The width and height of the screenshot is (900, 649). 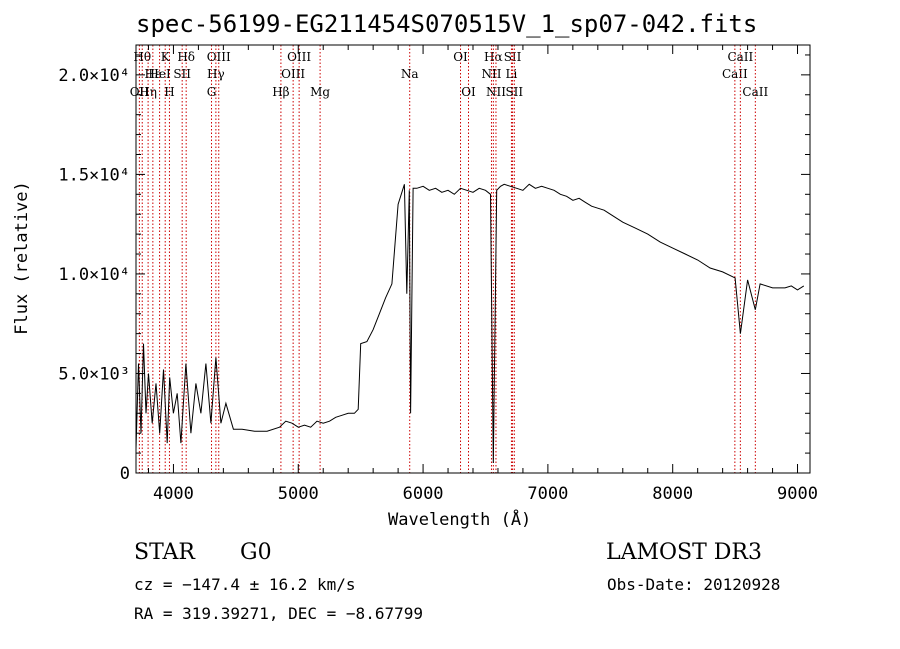 I want to click on object-class: STAR, so click(x=164, y=552).